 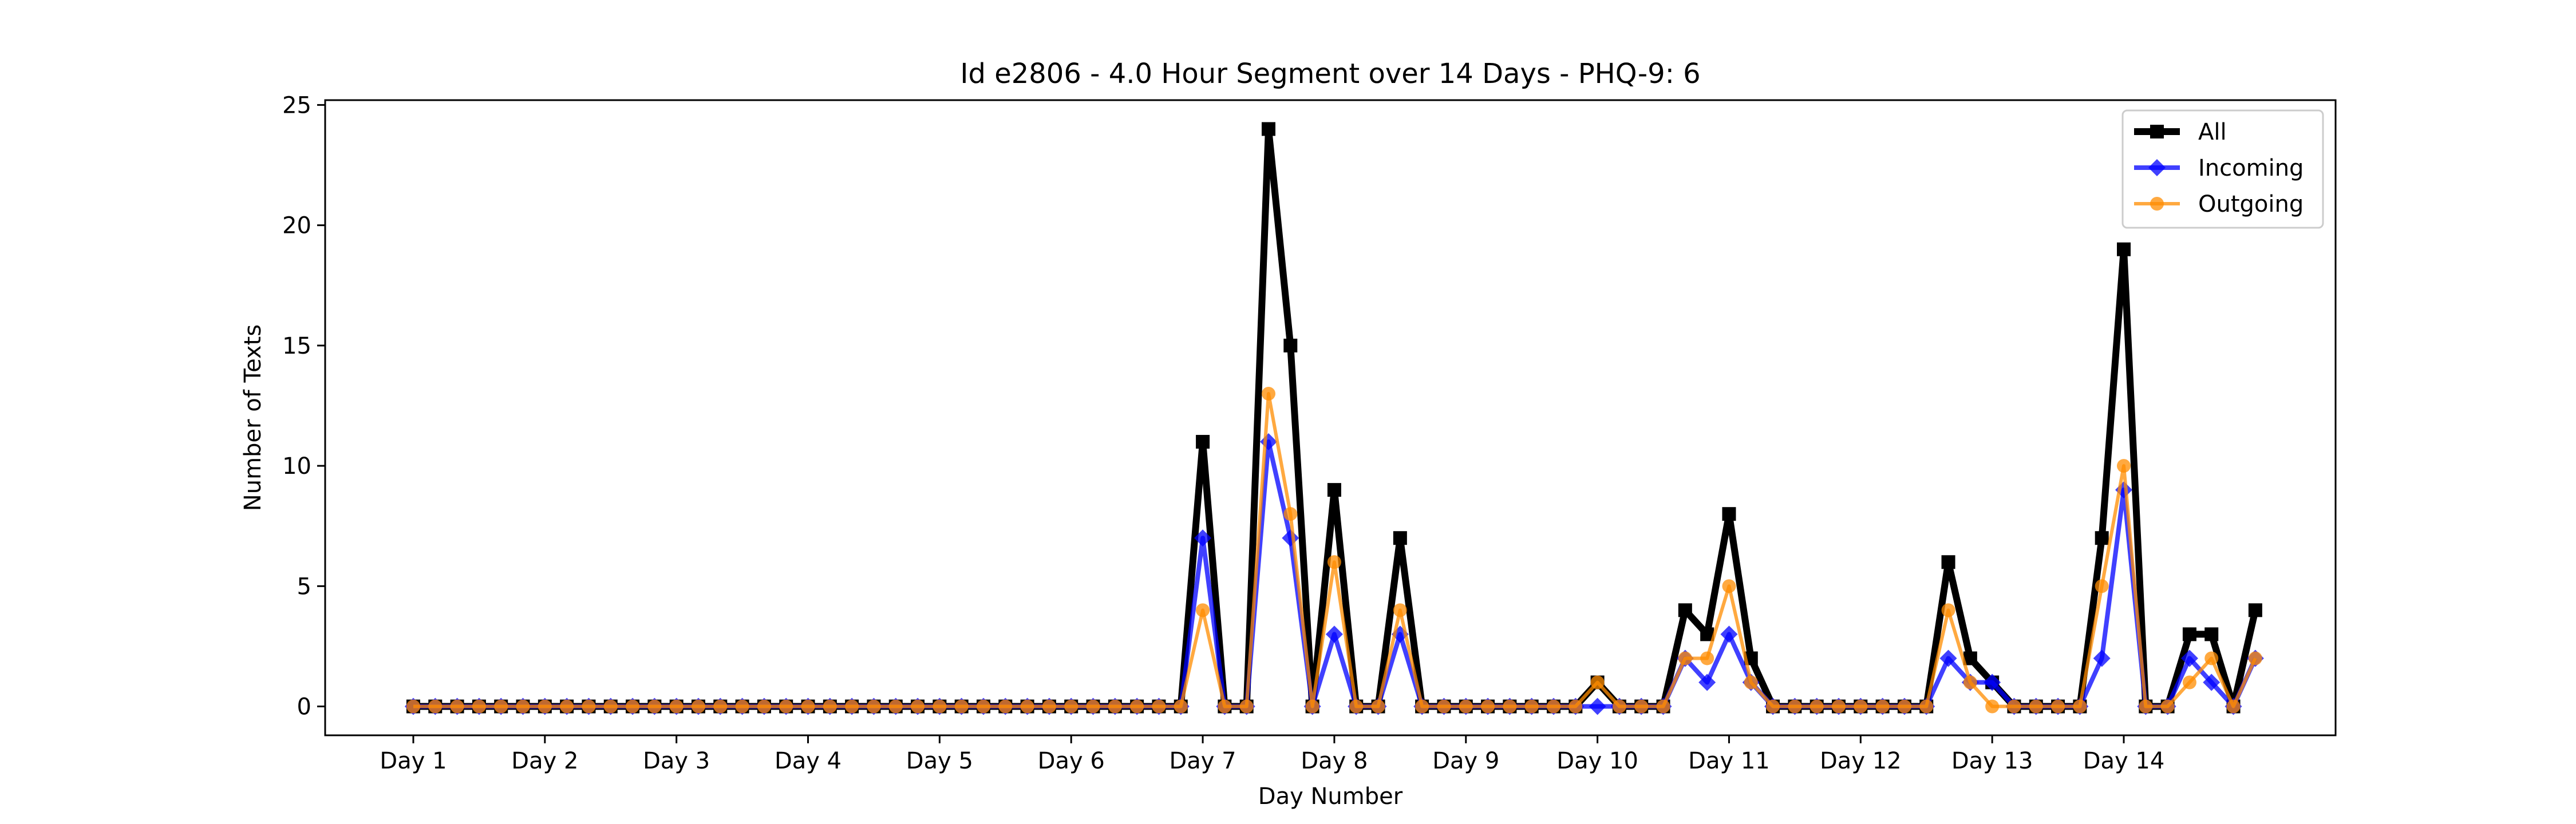 I want to click on x-tick-label: Day 3, so click(x=676, y=761).